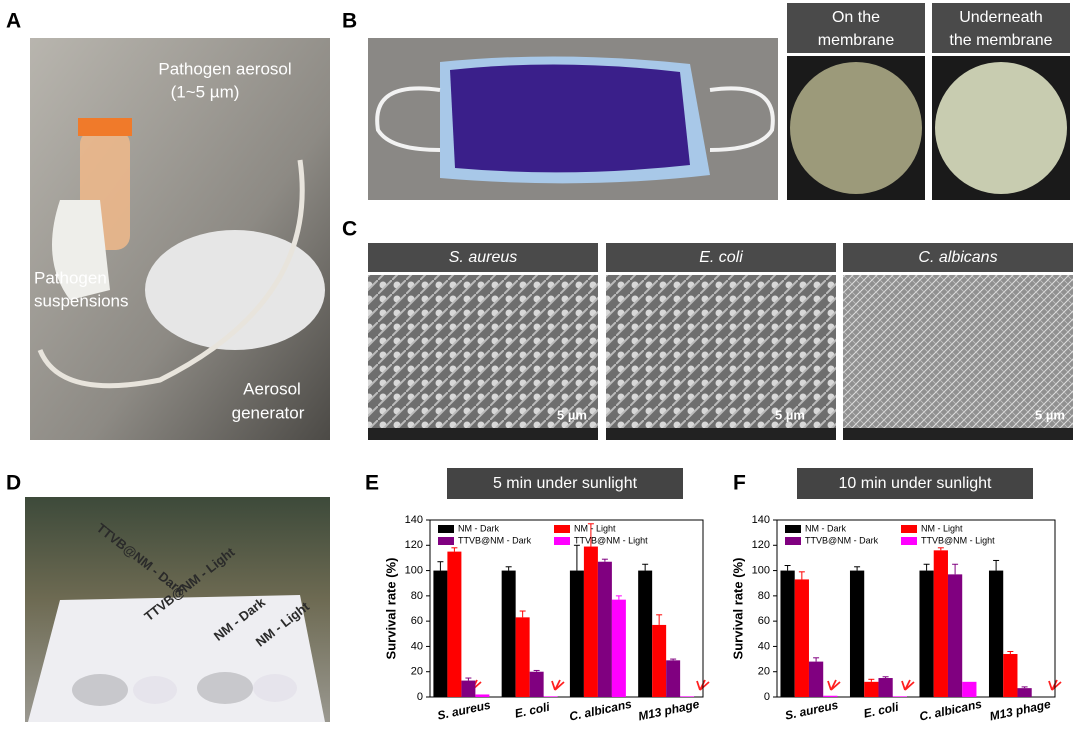  What do you see at coordinates (856, 17) in the screenshot?
I see `dish-header: On the` at bounding box center [856, 17].